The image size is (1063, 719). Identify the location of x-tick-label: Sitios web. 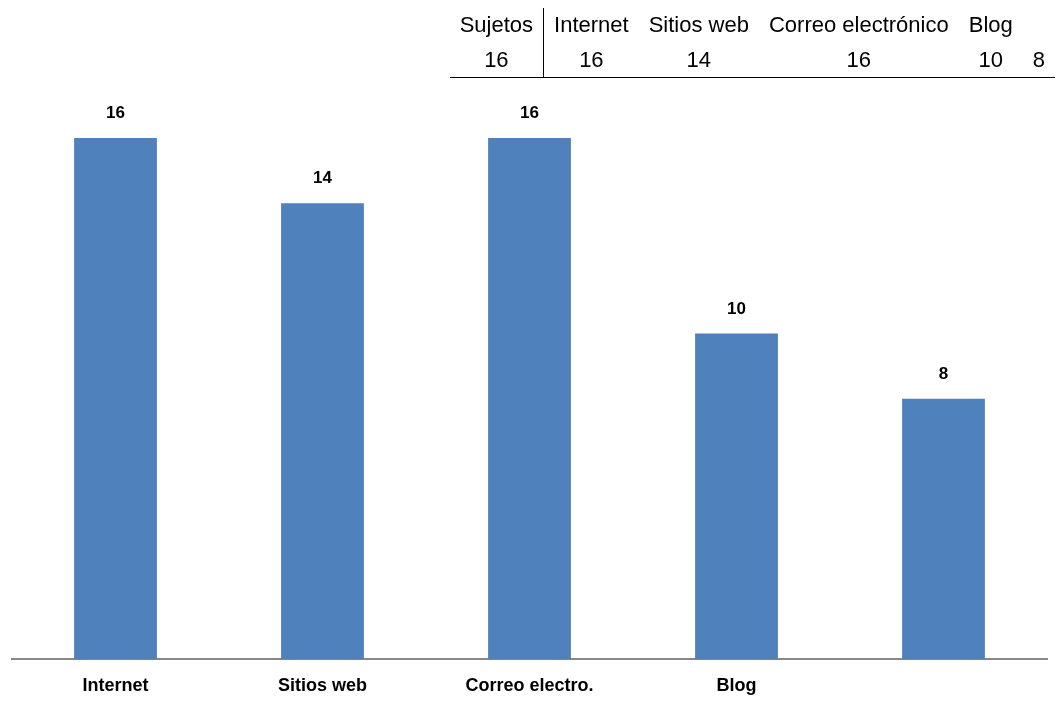
(322, 685).